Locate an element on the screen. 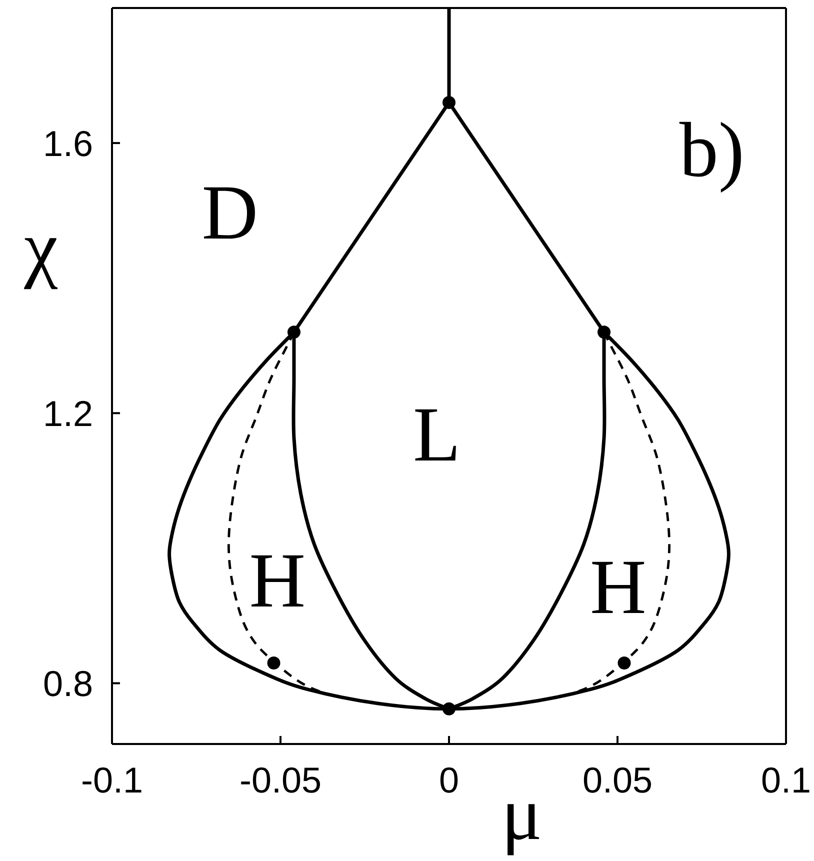  x-tick-label: 0 is located at coordinates (449, 780).